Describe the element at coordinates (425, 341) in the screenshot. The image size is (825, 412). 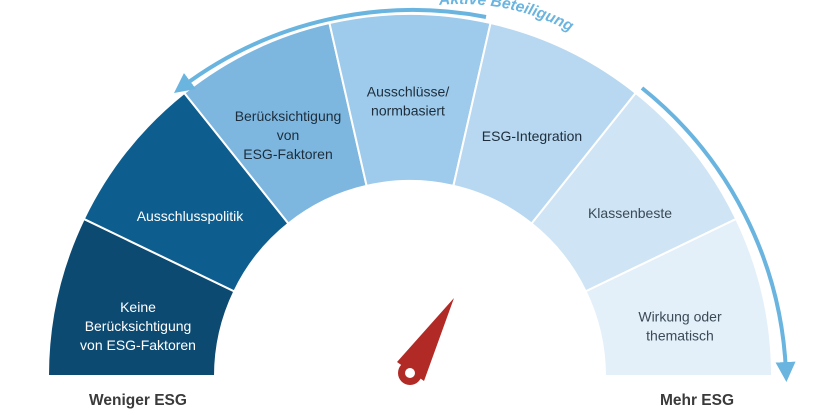
I see `gauge-needle` at that location.